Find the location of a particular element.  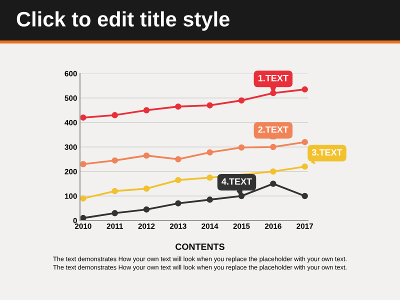

chart-title: Click to edit title style is located at coordinates (123, 21).